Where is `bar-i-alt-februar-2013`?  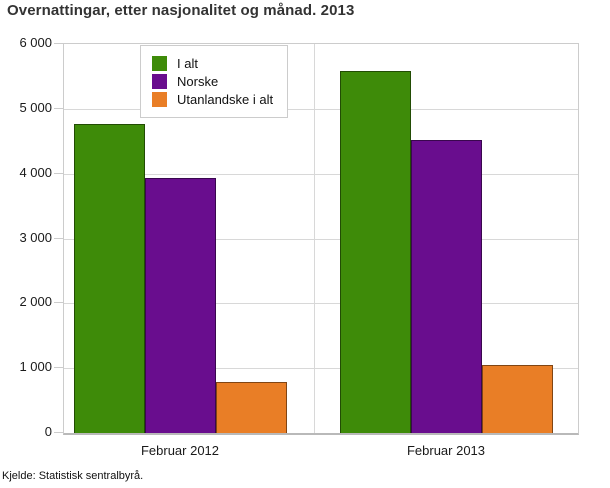
bar-i-alt-februar-2013 is located at coordinates (375, 252).